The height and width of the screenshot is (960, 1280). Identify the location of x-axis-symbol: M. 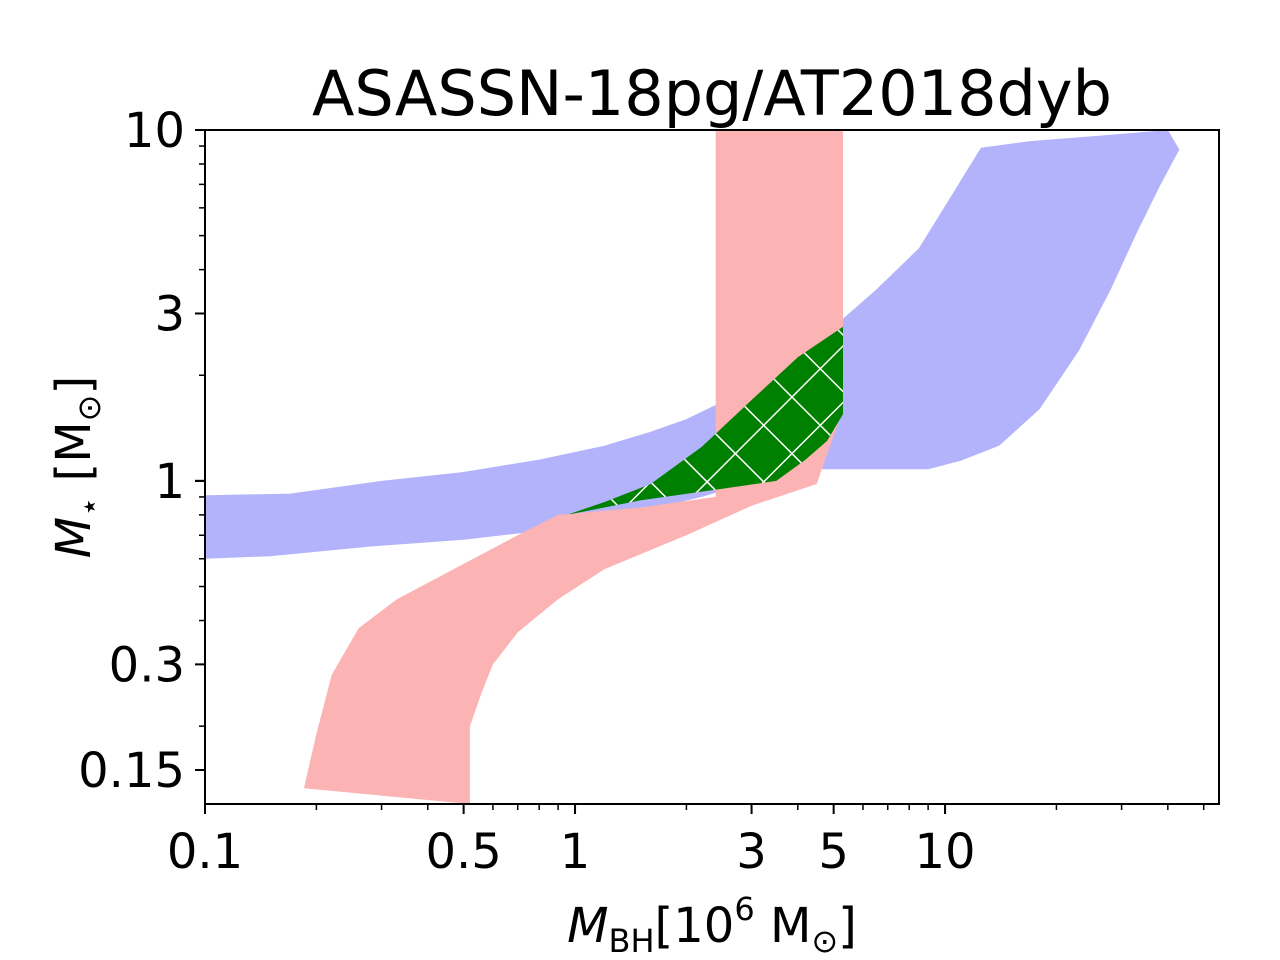
(587, 926).